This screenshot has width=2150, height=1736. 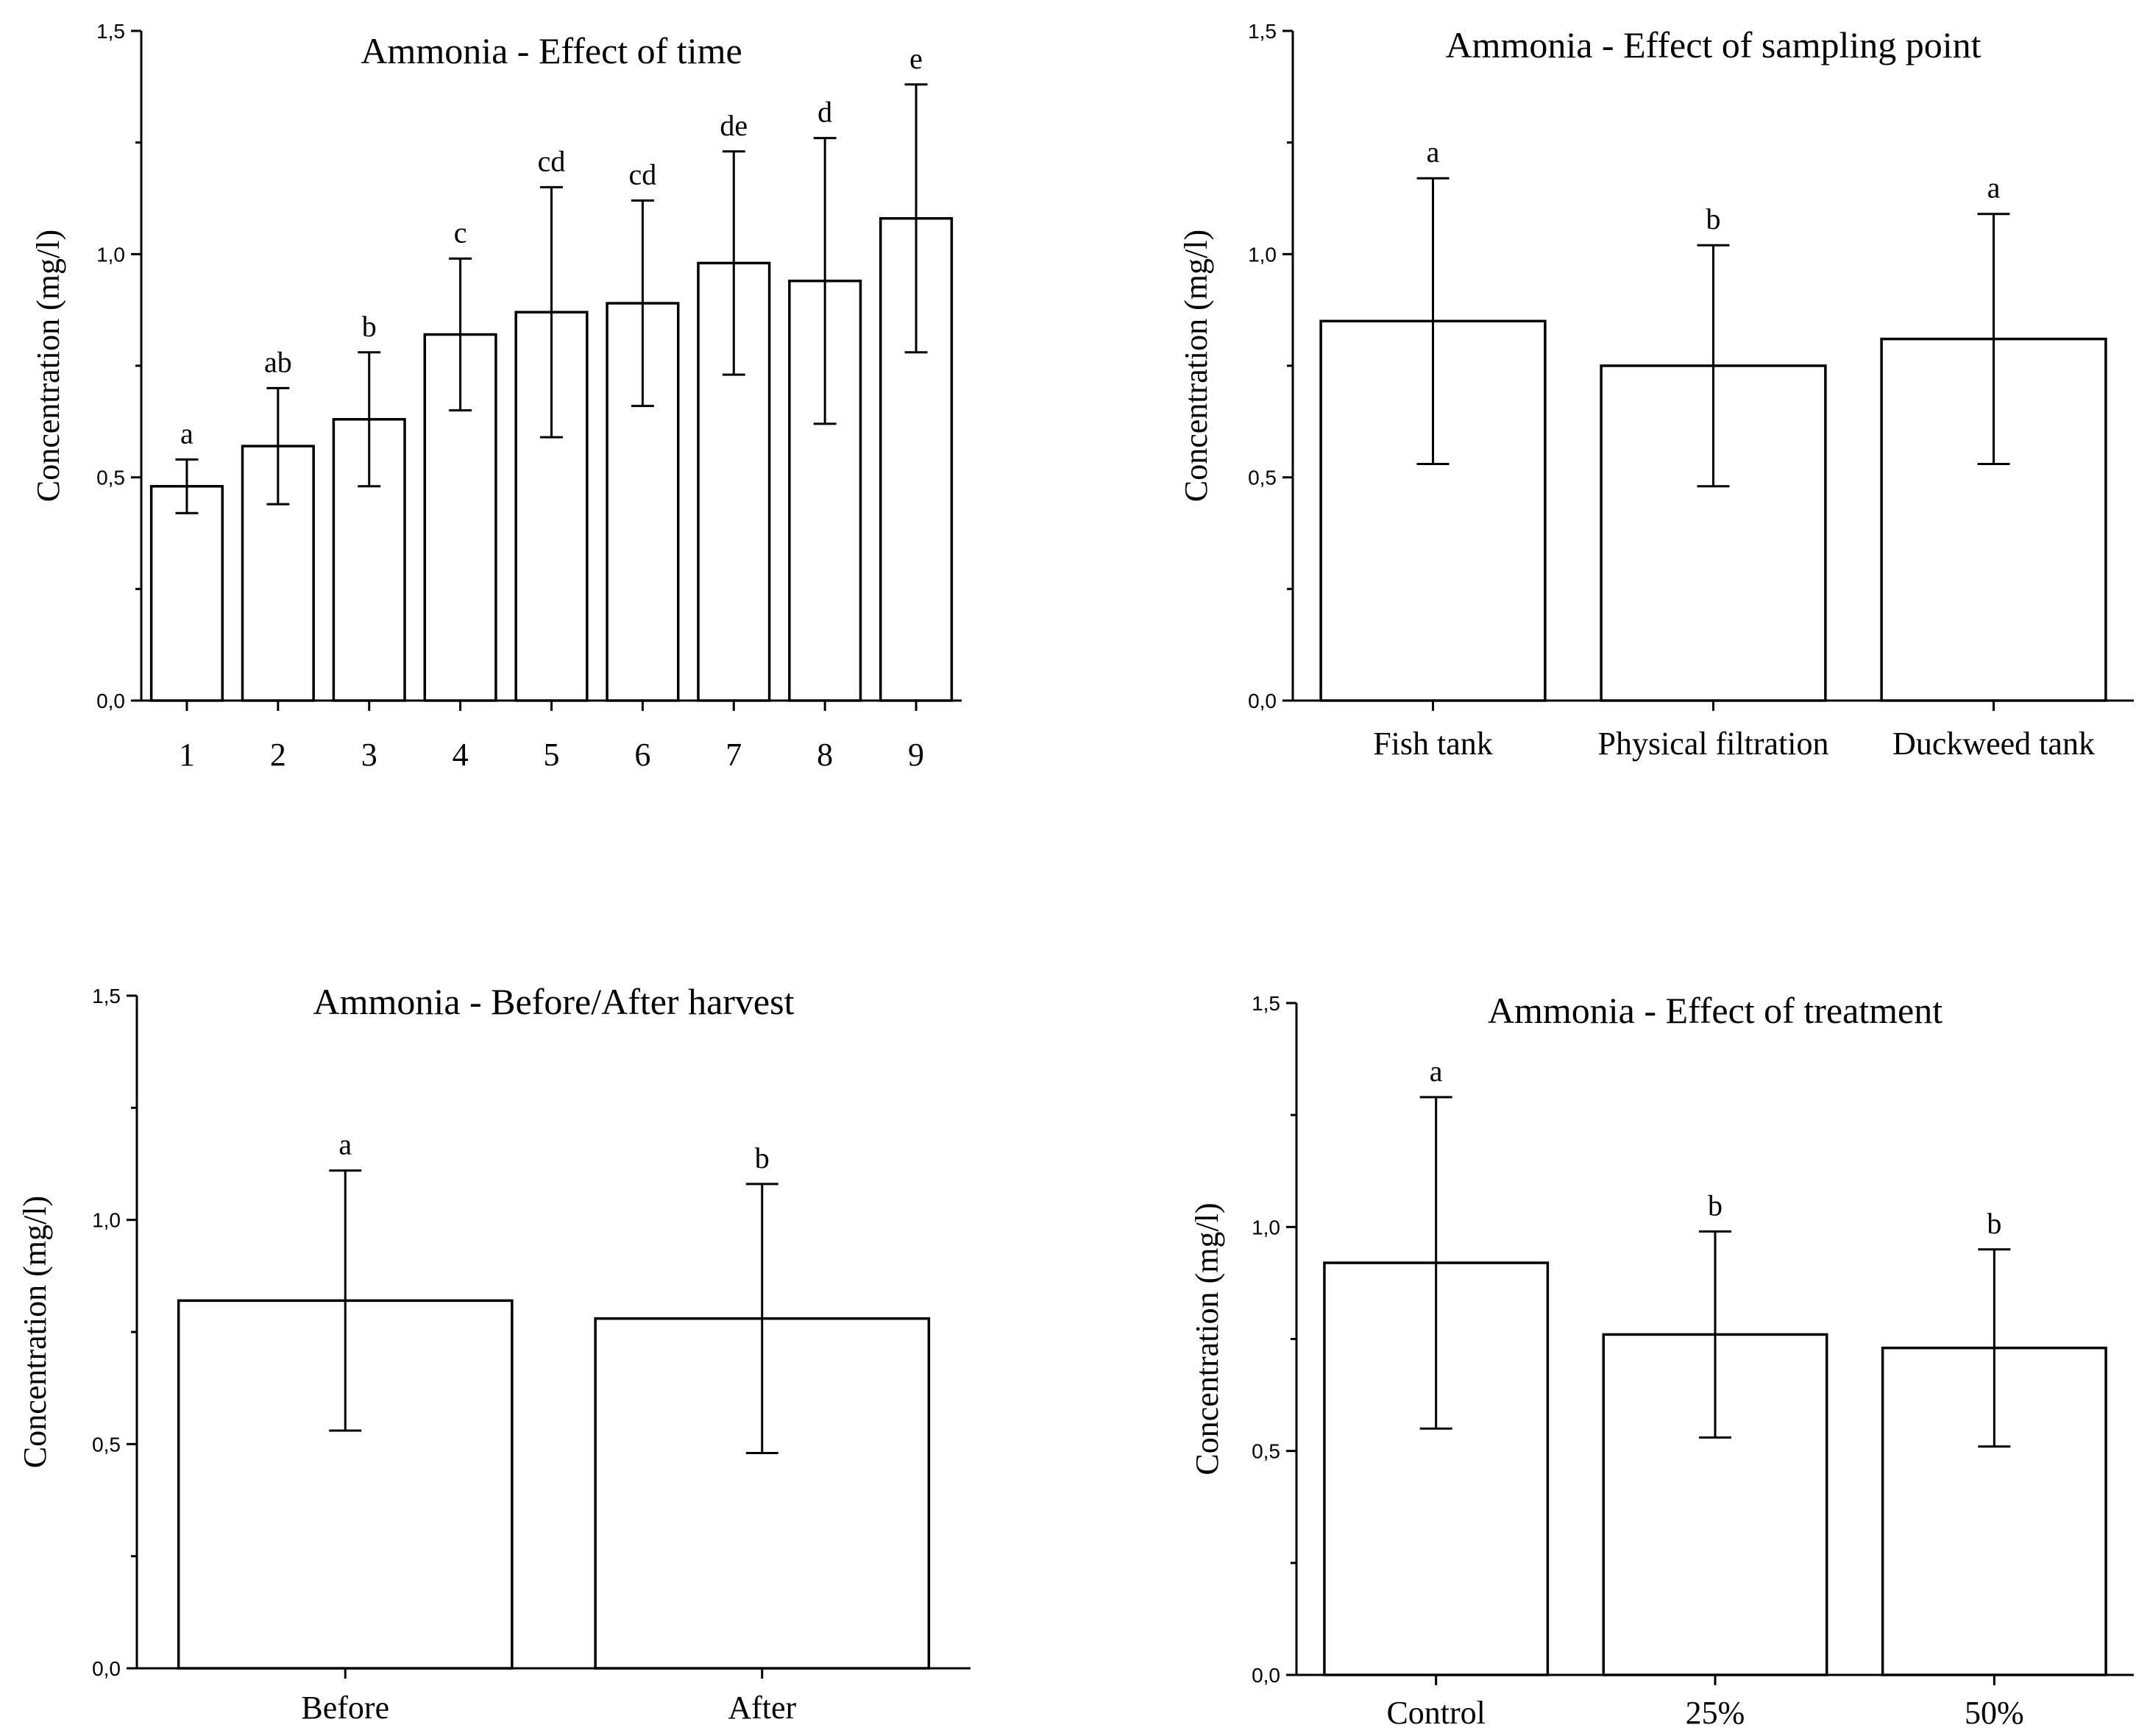 What do you see at coordinates (278, 755) in the screenshot?
I see `x-tick-label: 2` at bounding box center [278, 755].